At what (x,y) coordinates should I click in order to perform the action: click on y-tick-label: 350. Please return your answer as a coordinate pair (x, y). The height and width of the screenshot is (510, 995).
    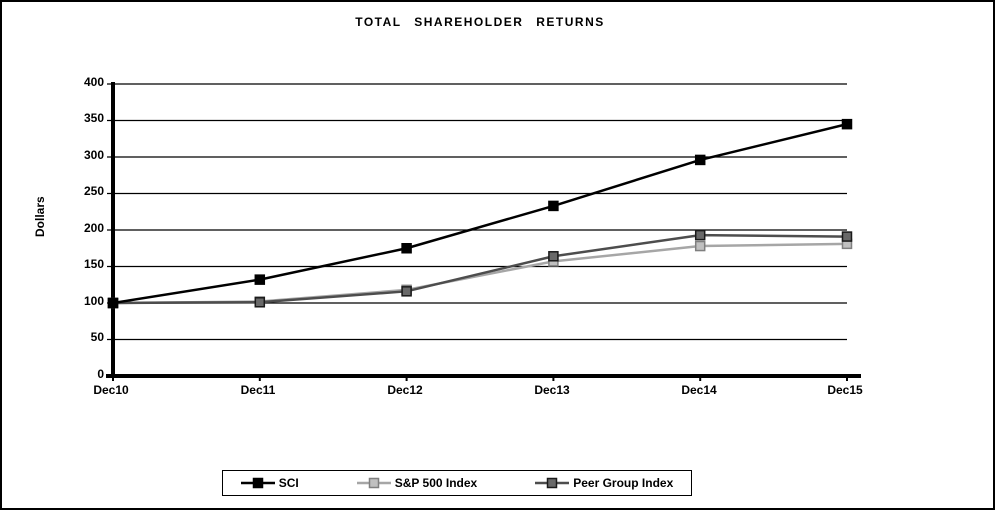
    Looking at the image, I should click on (93, 118).